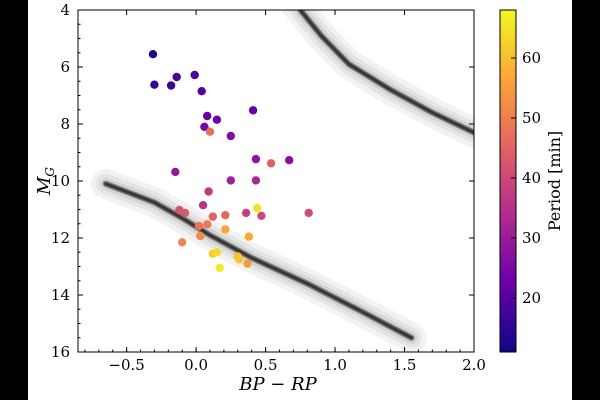  Describe the element at coordinates (531, 298) in the screenshot. I see `colorbar-tick-label: 20` at that location.